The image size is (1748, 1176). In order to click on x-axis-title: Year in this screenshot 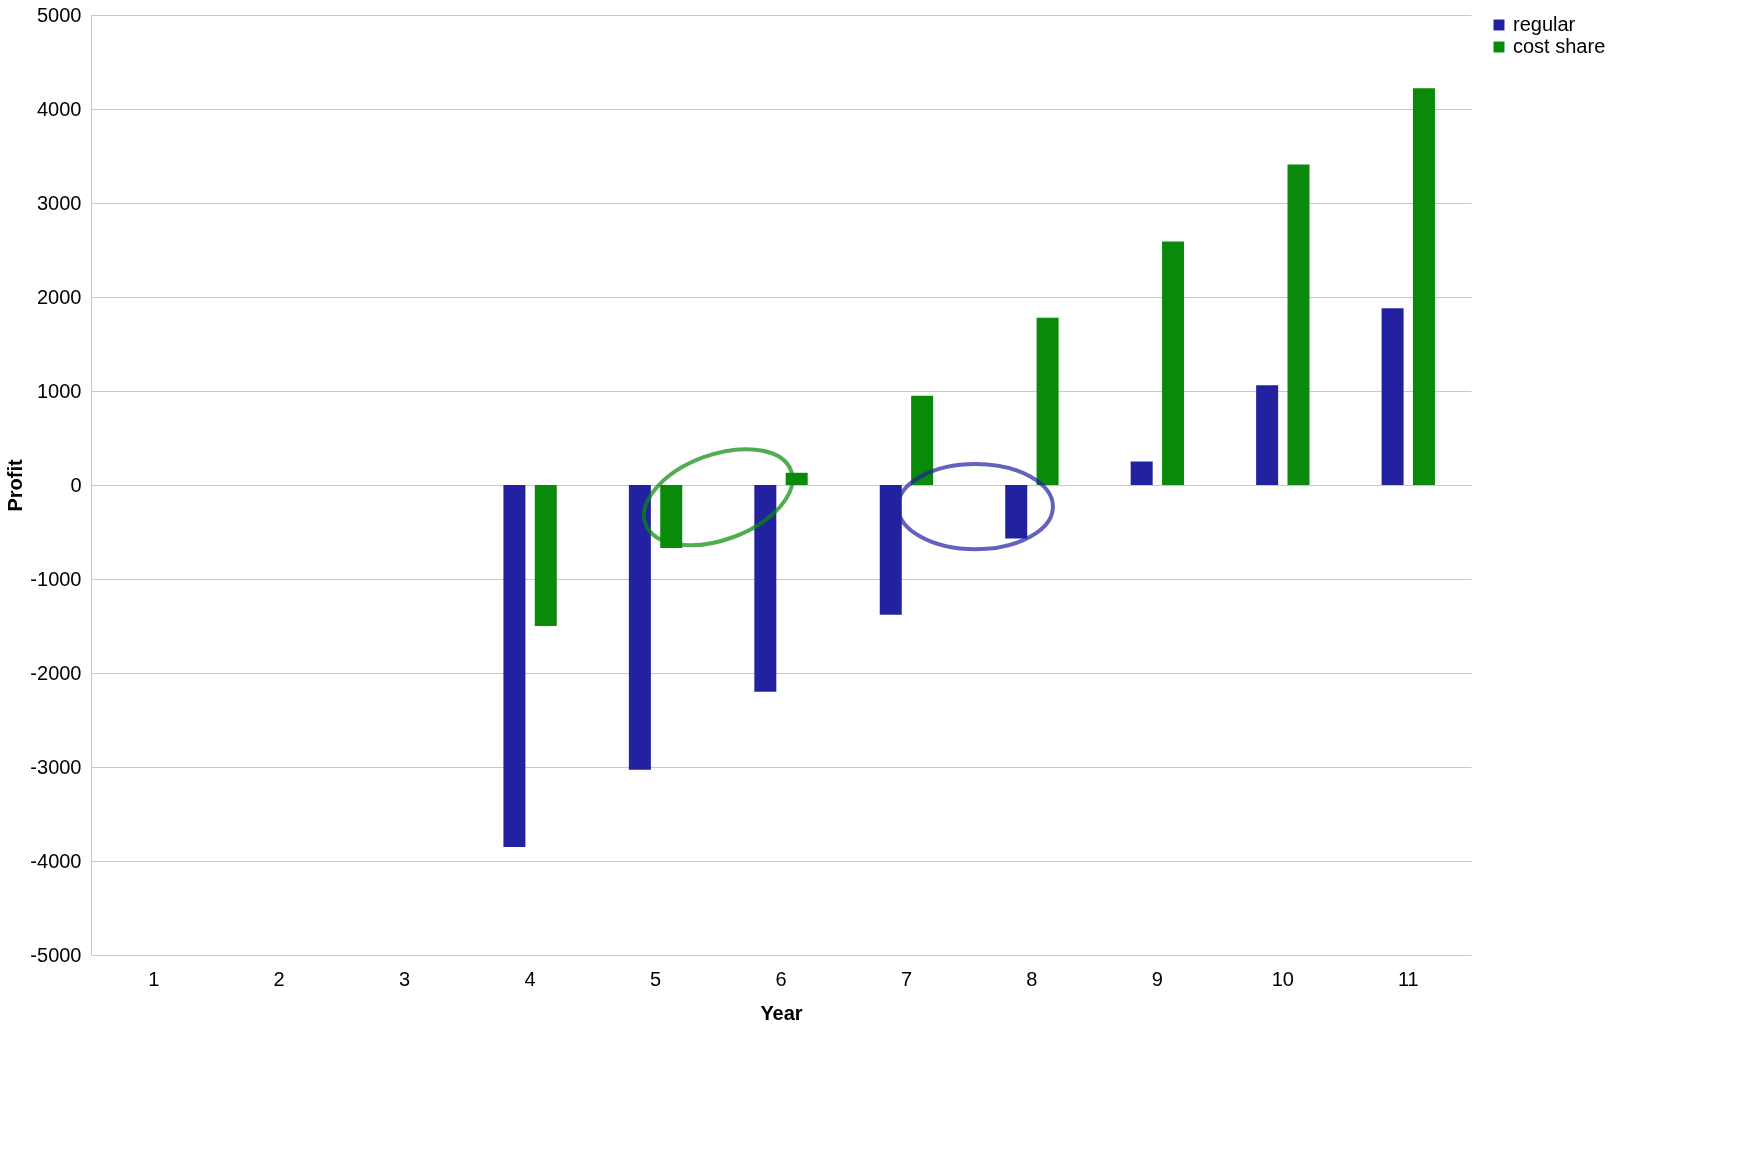, I will do `click(781, 1012)`.